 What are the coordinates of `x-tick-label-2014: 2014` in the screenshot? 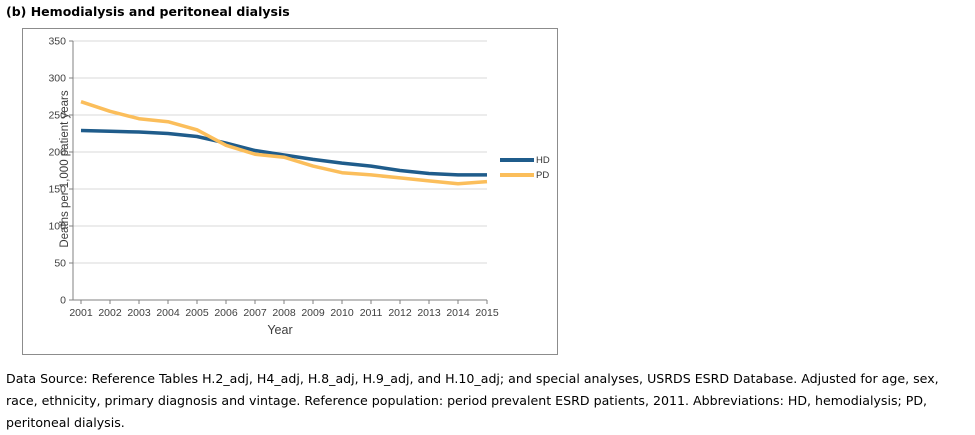 It's located at (458, 313).